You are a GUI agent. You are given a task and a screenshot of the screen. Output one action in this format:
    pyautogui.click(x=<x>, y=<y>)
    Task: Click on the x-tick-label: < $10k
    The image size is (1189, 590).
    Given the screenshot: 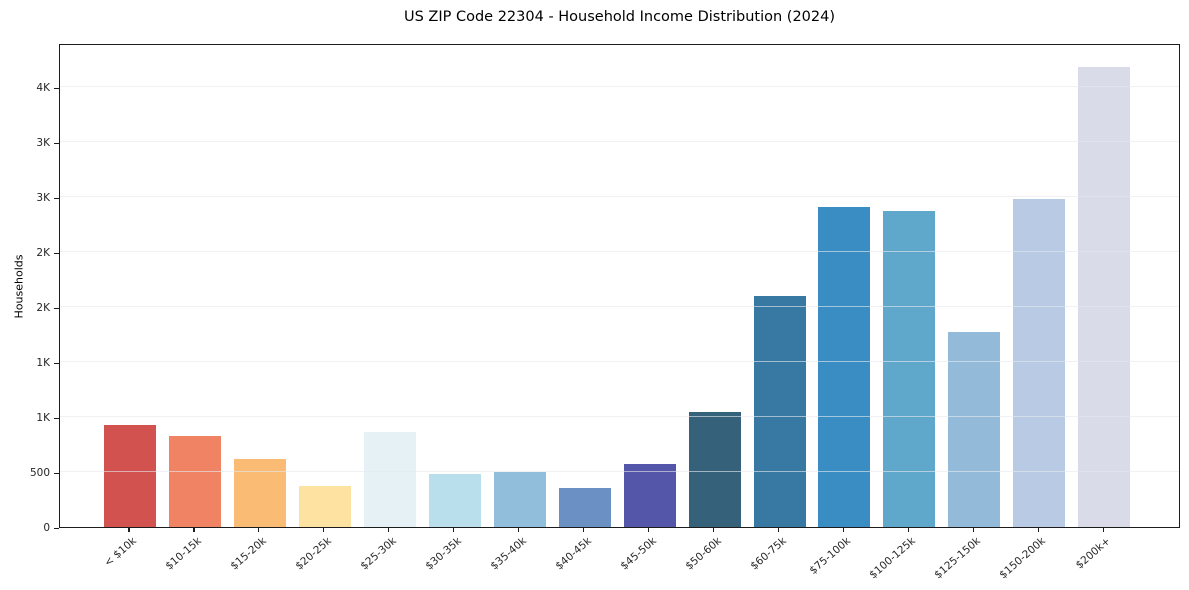 What is the action you would take?
    pyautogui.click(x=120, y=552)
    